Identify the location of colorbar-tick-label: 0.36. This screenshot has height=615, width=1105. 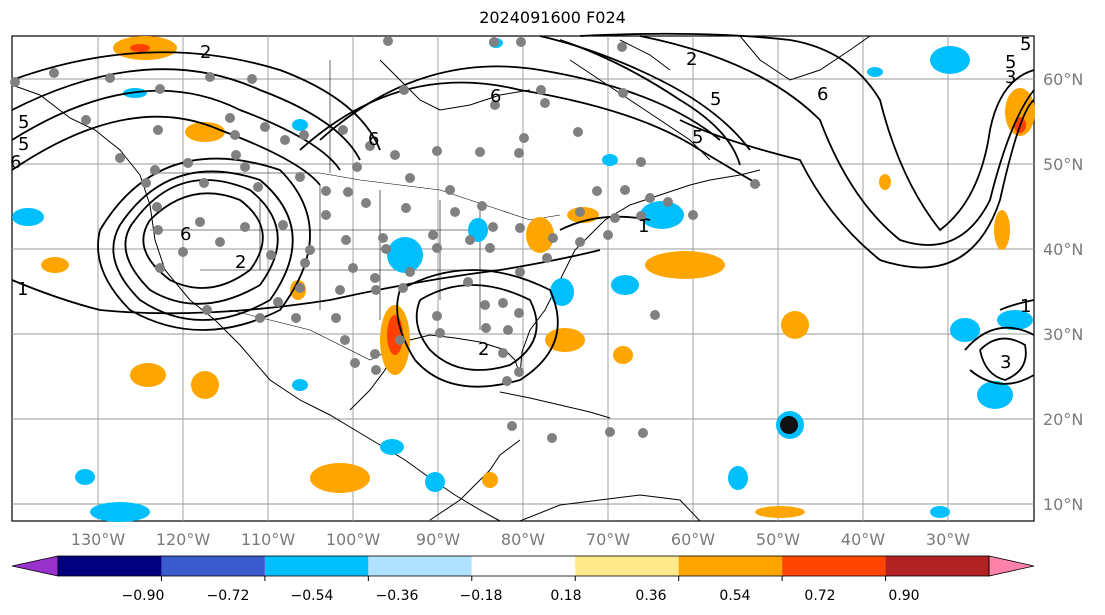
(650, 596).